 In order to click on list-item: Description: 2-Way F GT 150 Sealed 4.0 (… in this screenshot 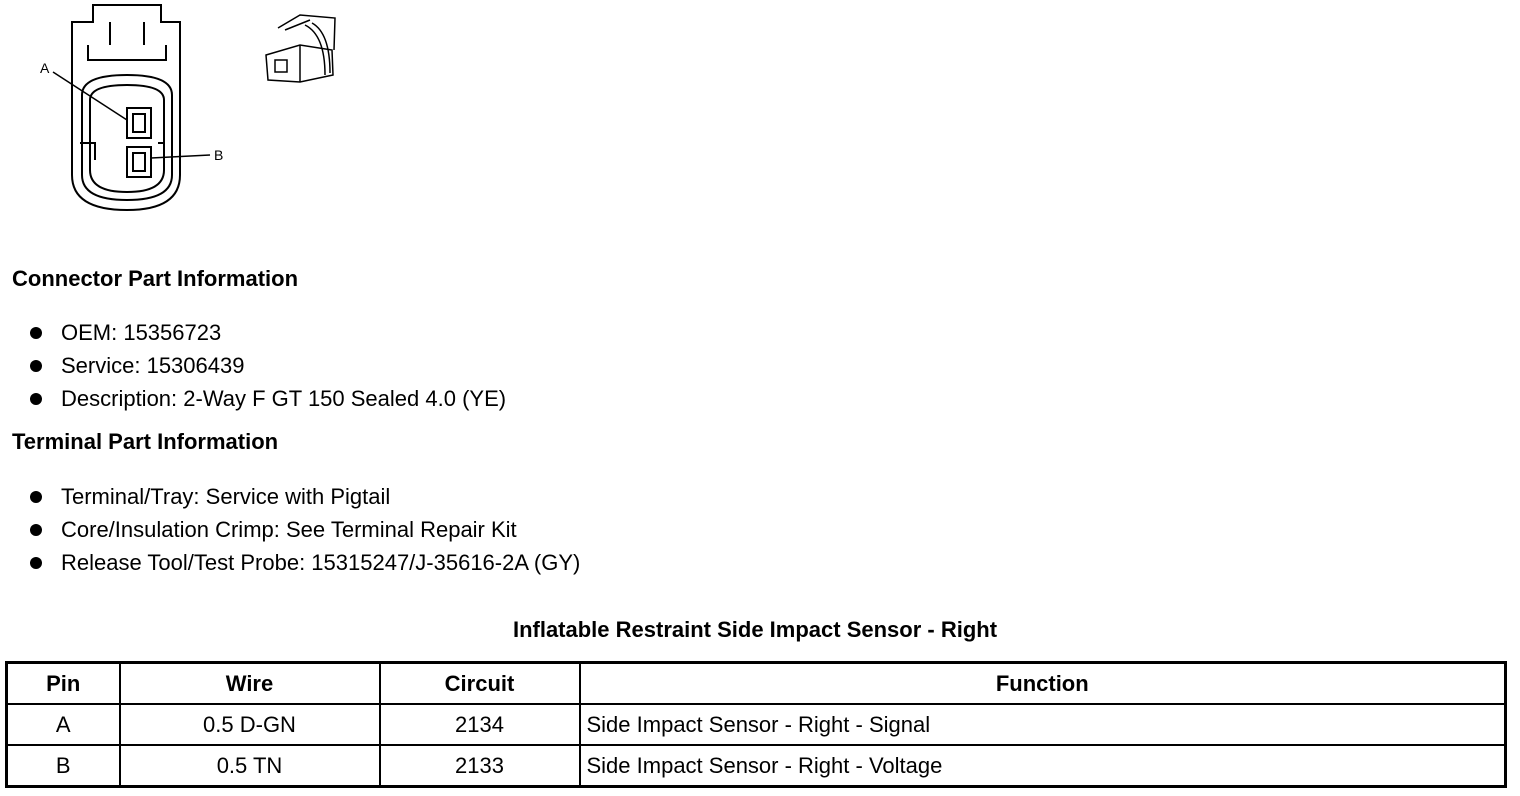, I will do `click(253, 398)`.